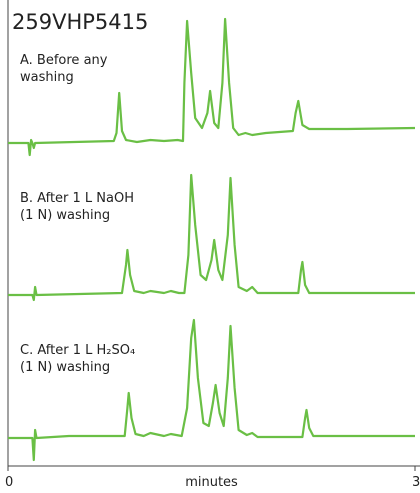 This screenshot has height=493, width=420. What do you see at coordinates (416, 482) in the screenshot?
I see `x-tick-label: 30` at bounding box center [416, 482].